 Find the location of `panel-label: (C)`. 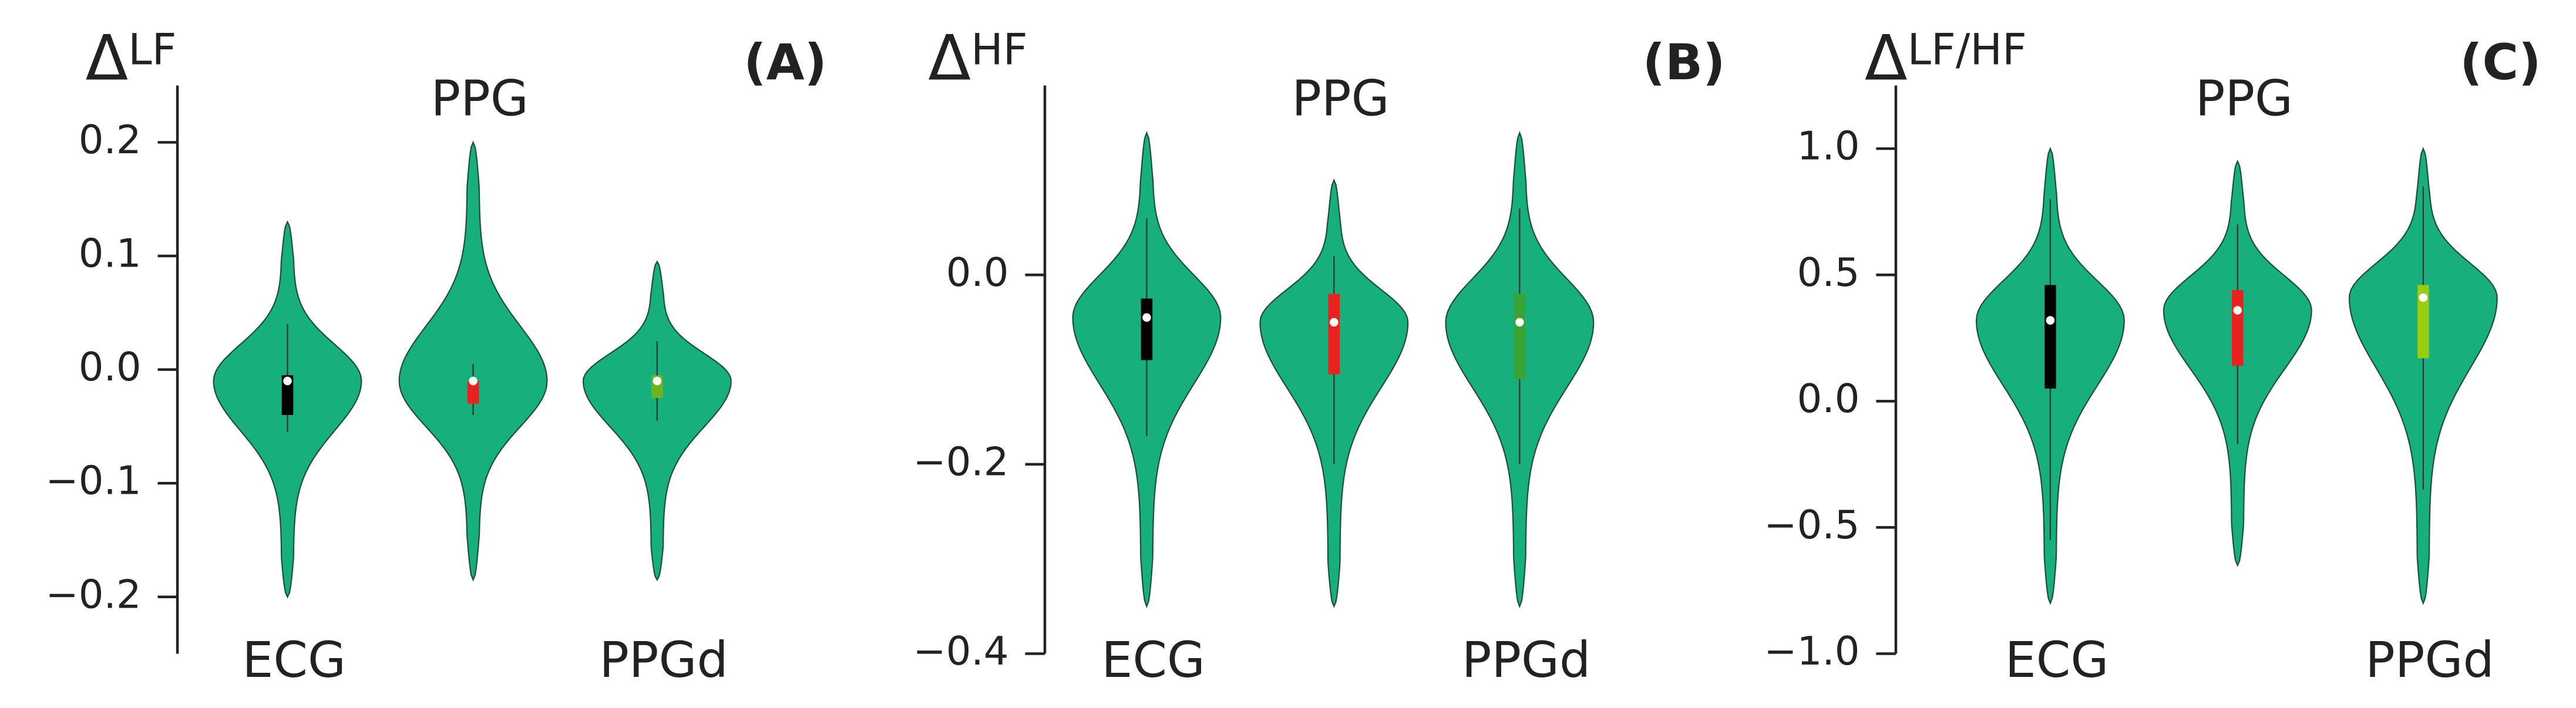

panel-label: (C) is located at coordinates (2500, 62).